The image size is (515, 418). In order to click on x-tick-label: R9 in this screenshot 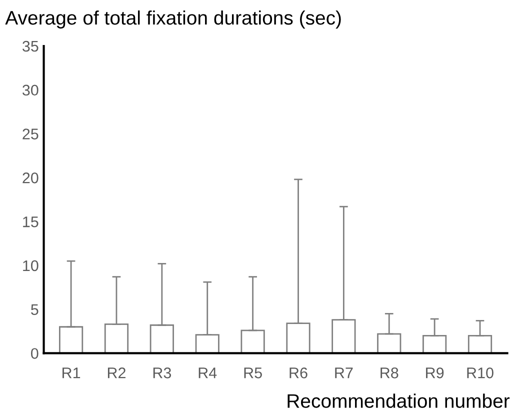, I will do `click(435, 373)`.